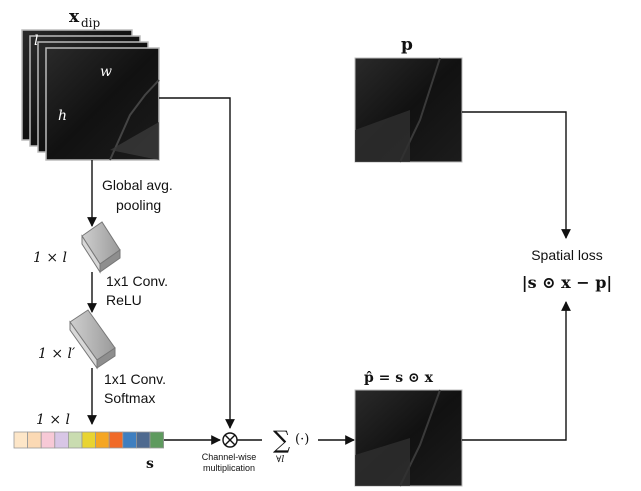 This screenshot has height=491, width=641. Describe the element at coordinates (150, 464) in the screenshot. I see `s-label: s` at that location.